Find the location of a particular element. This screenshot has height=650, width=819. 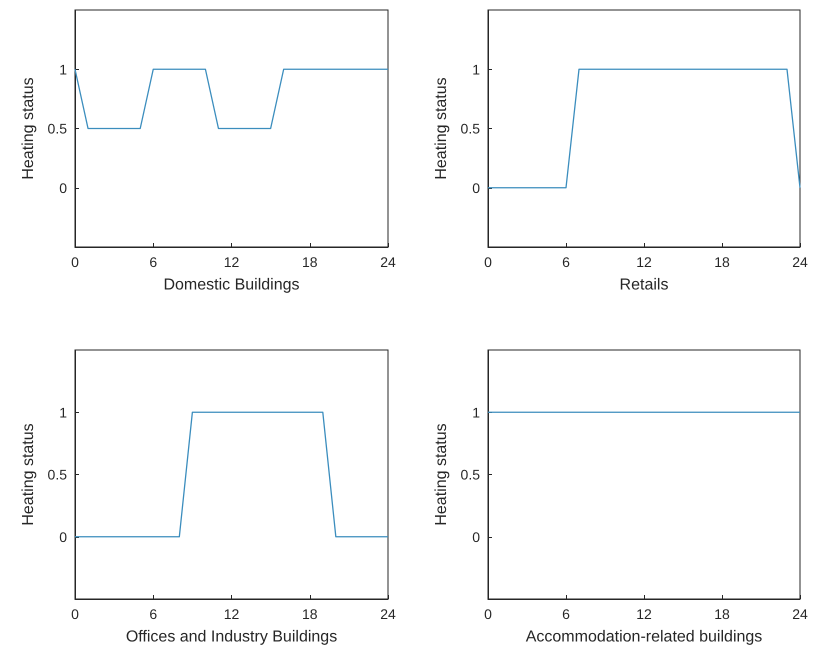

x-axis-title: Retails is located at coordinates (644, 285).